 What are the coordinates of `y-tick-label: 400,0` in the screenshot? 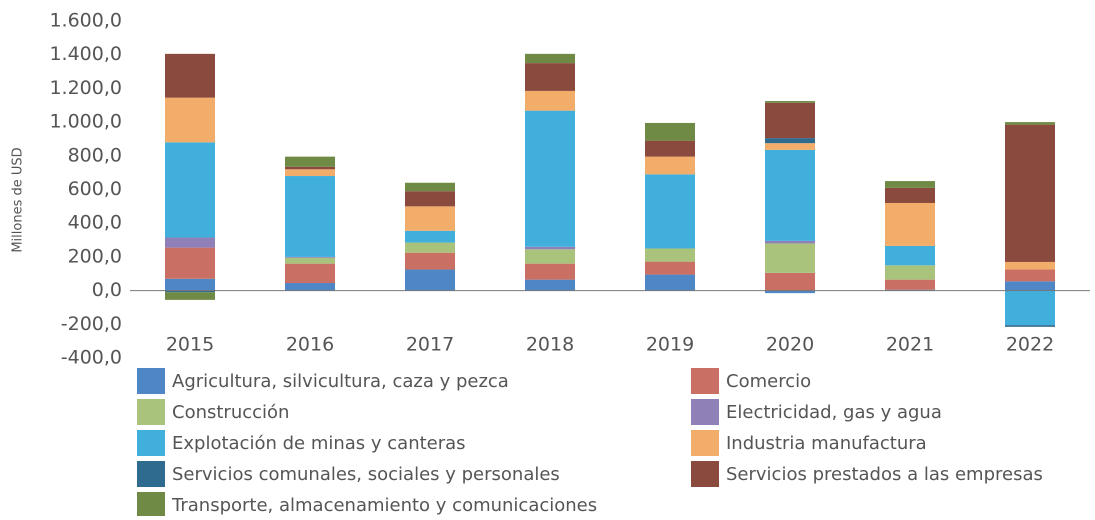 It's located at (95, 223).